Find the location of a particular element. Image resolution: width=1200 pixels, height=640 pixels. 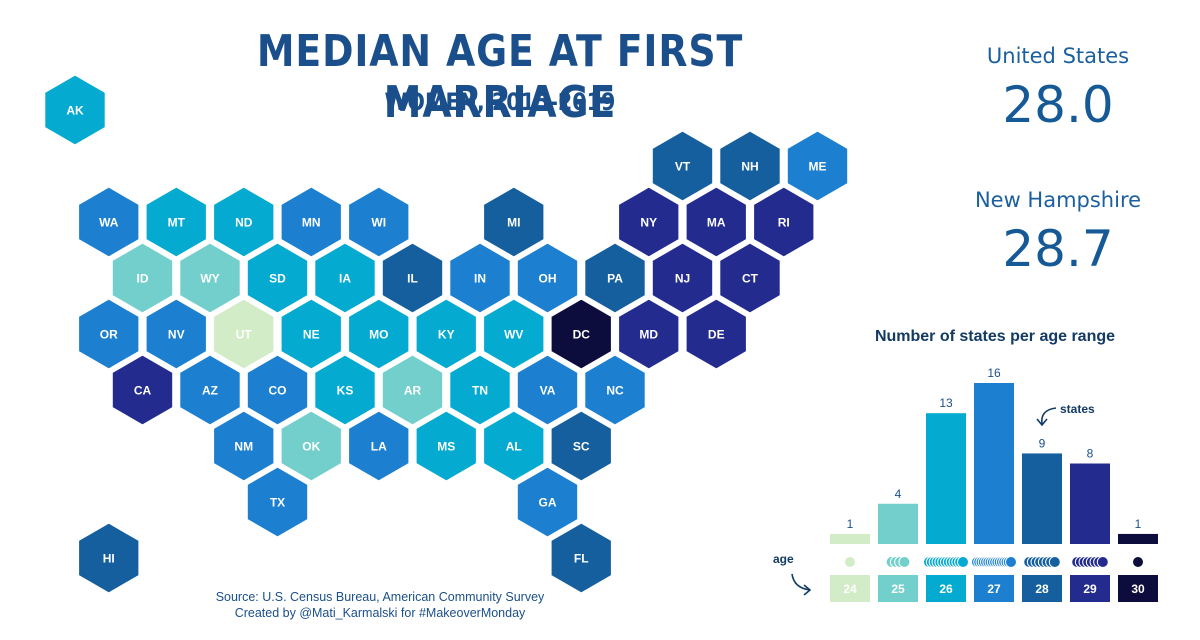

state-code-label: AL is located at coordinates (514, 447).